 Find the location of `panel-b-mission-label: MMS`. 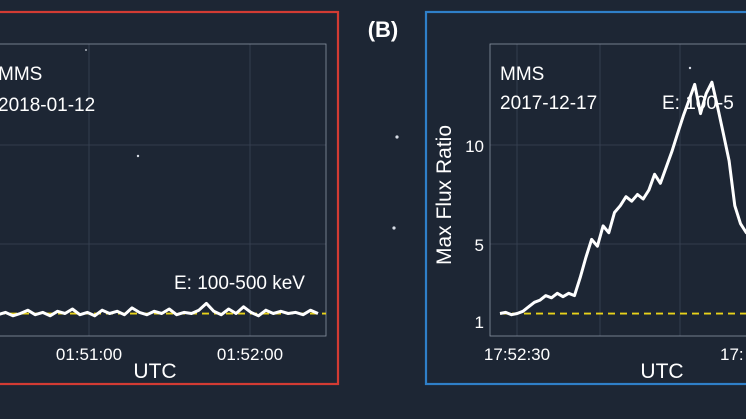

panel-b-mission-label: MMS is located at coordinates (522, 74).